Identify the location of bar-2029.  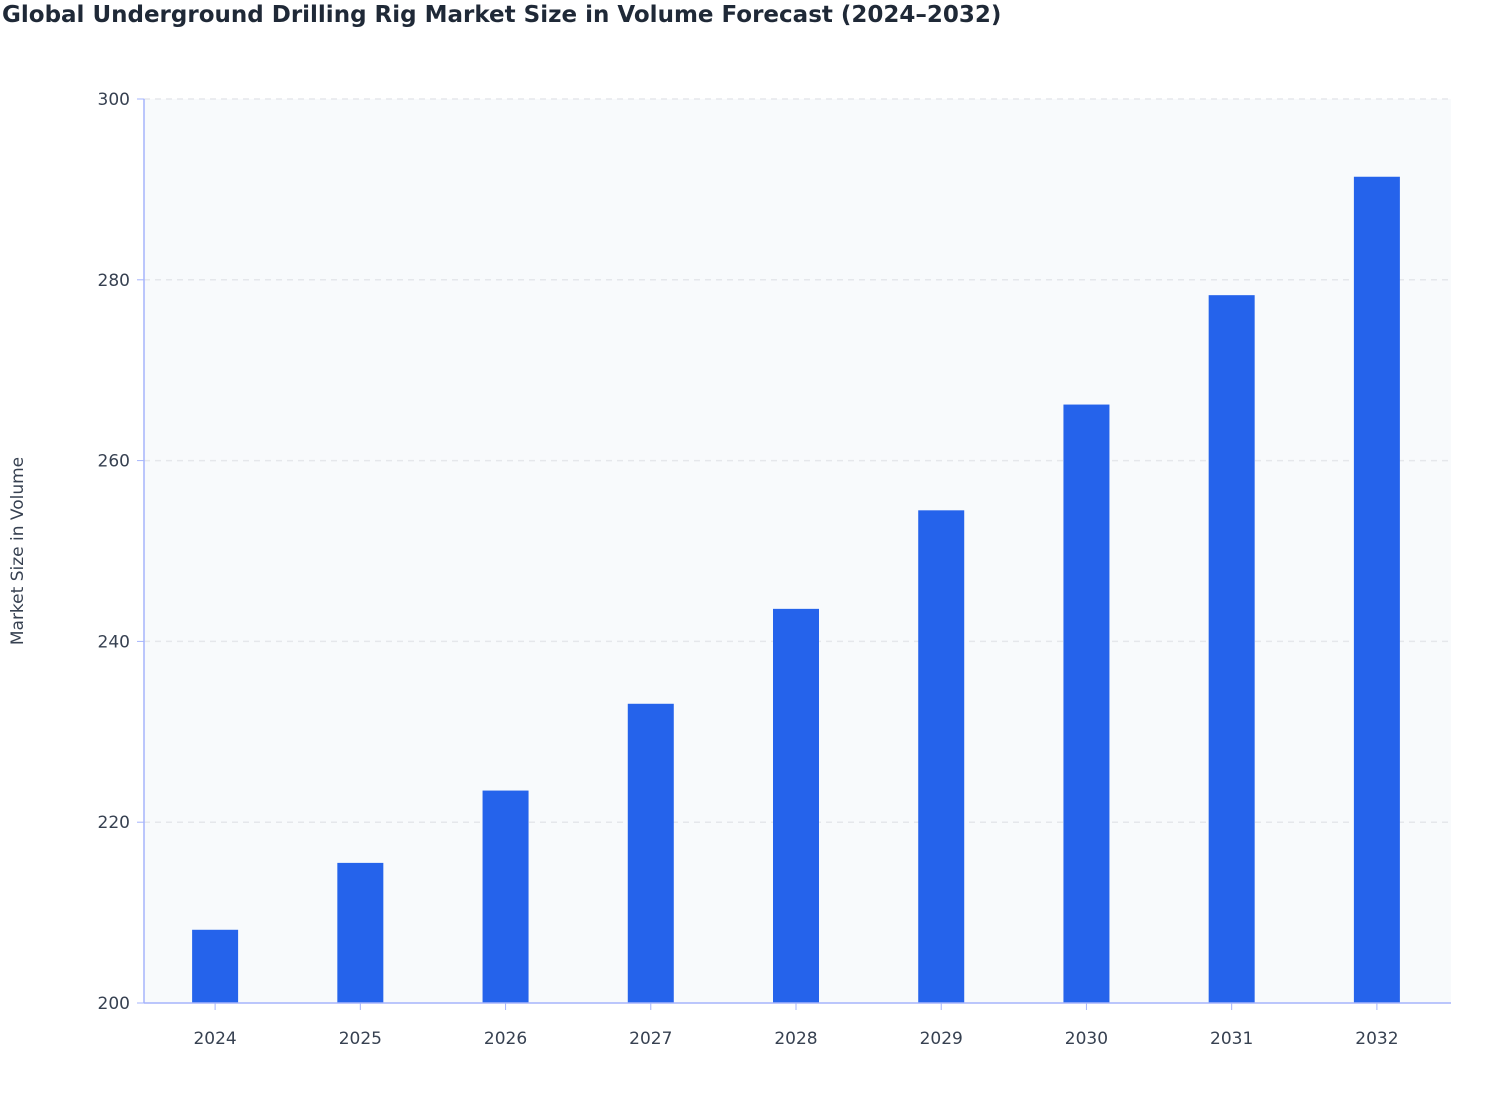
(941, 756).